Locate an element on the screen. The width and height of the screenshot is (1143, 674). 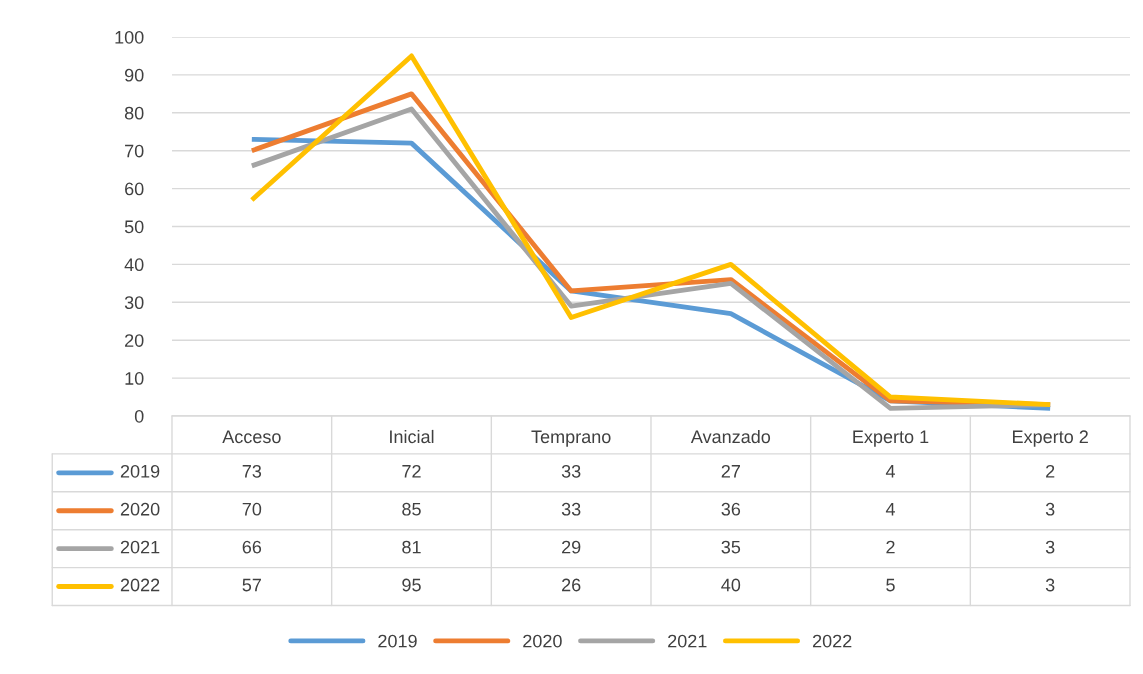
text: 2021 is located at coordinates (687, 641).